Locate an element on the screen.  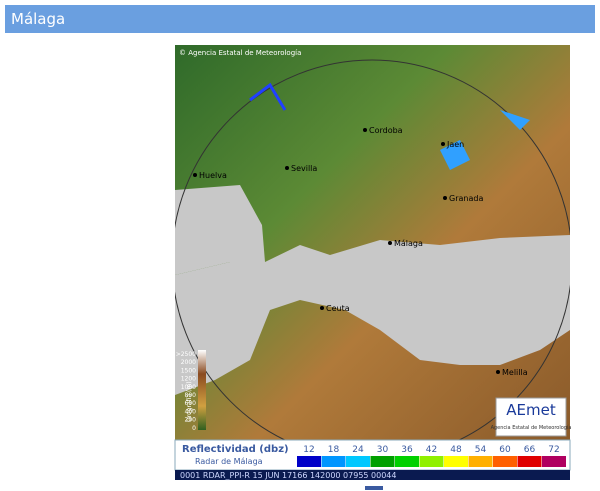
city-label: Granada is located at coordinates (466, 198).